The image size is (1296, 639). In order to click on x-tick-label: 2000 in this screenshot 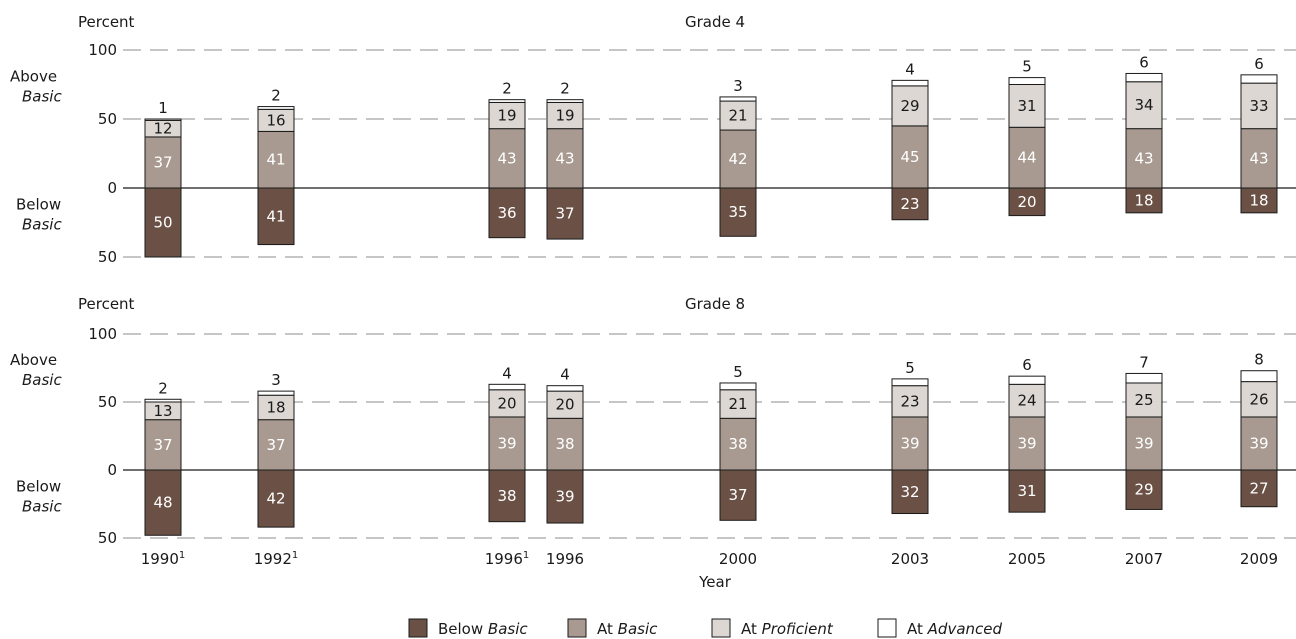, I will do `click(738, 559)`.